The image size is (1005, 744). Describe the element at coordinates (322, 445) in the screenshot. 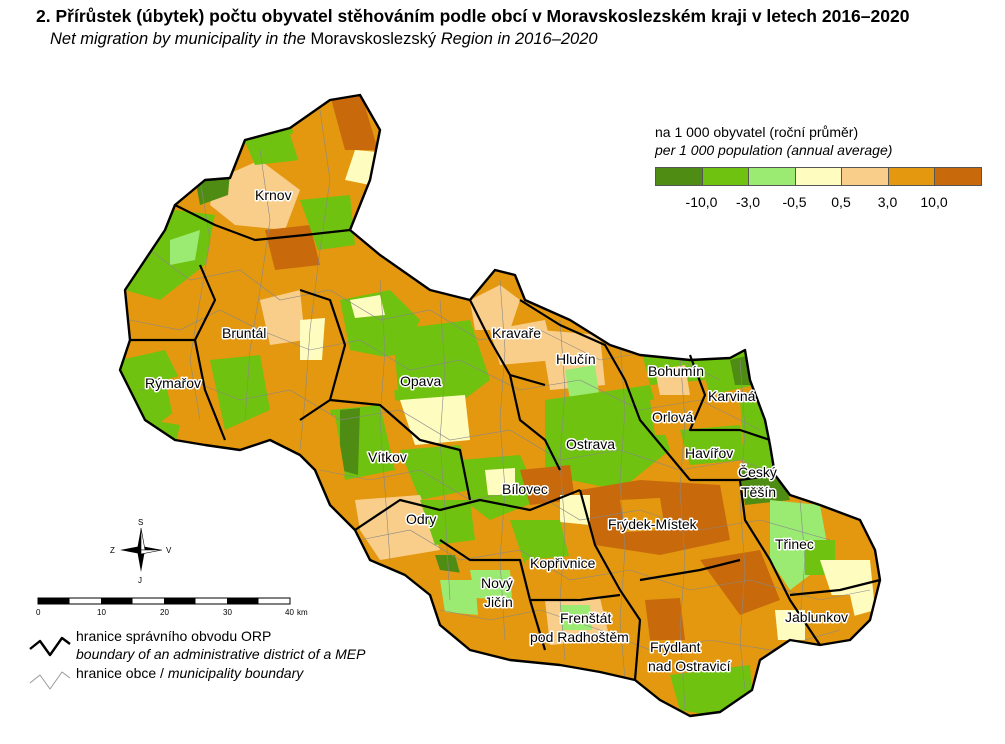

I see `patch-vitkov-west` at that location.